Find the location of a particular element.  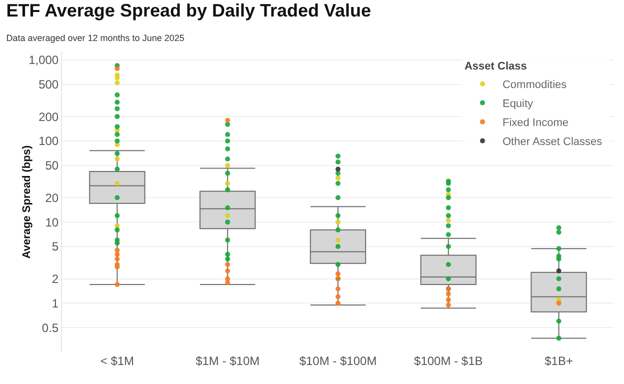

y-tick-label: 500 is located at coordinates (48, 84).